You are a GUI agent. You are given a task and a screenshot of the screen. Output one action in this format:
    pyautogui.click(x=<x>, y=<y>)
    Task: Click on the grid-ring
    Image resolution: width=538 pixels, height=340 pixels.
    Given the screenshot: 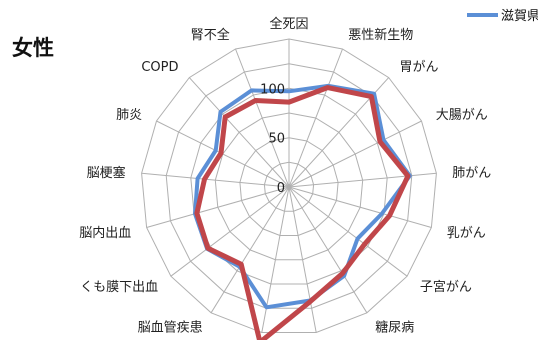 What is the action you would take?
    pyautogui.click(x=289, y=186)
    